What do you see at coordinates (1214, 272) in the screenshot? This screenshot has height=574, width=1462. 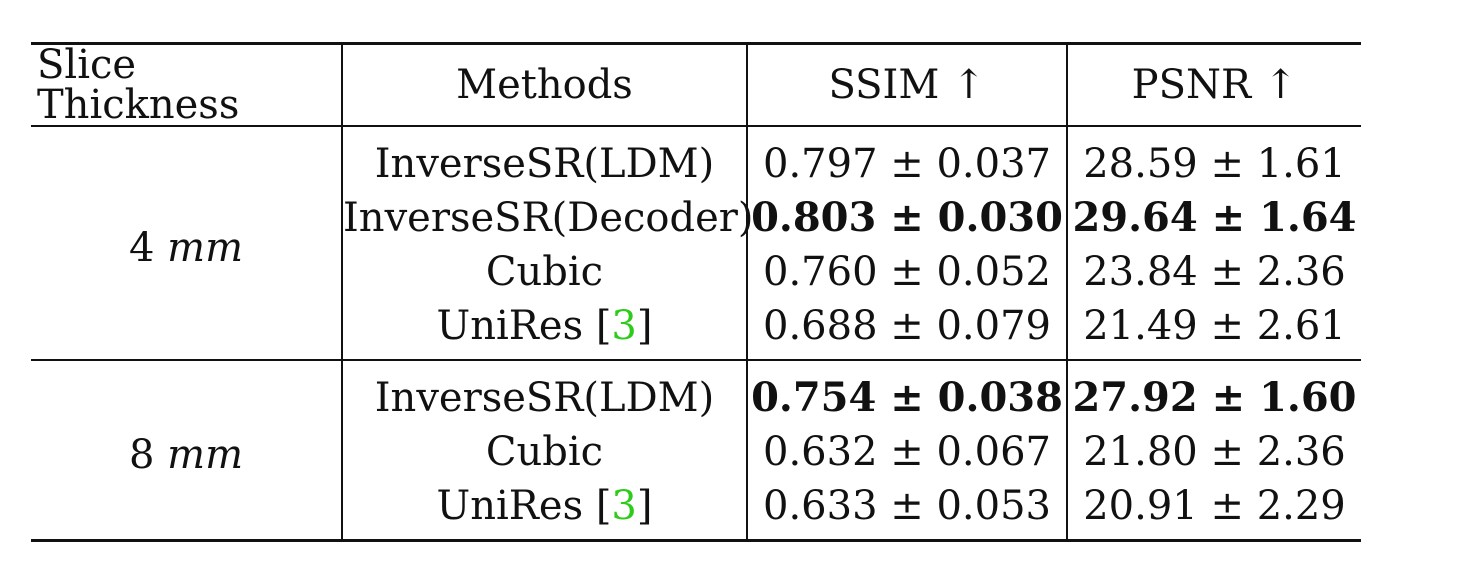 I see `psnr-cell: 23.84 ± 2.36` at bounding box center [1214, 272].